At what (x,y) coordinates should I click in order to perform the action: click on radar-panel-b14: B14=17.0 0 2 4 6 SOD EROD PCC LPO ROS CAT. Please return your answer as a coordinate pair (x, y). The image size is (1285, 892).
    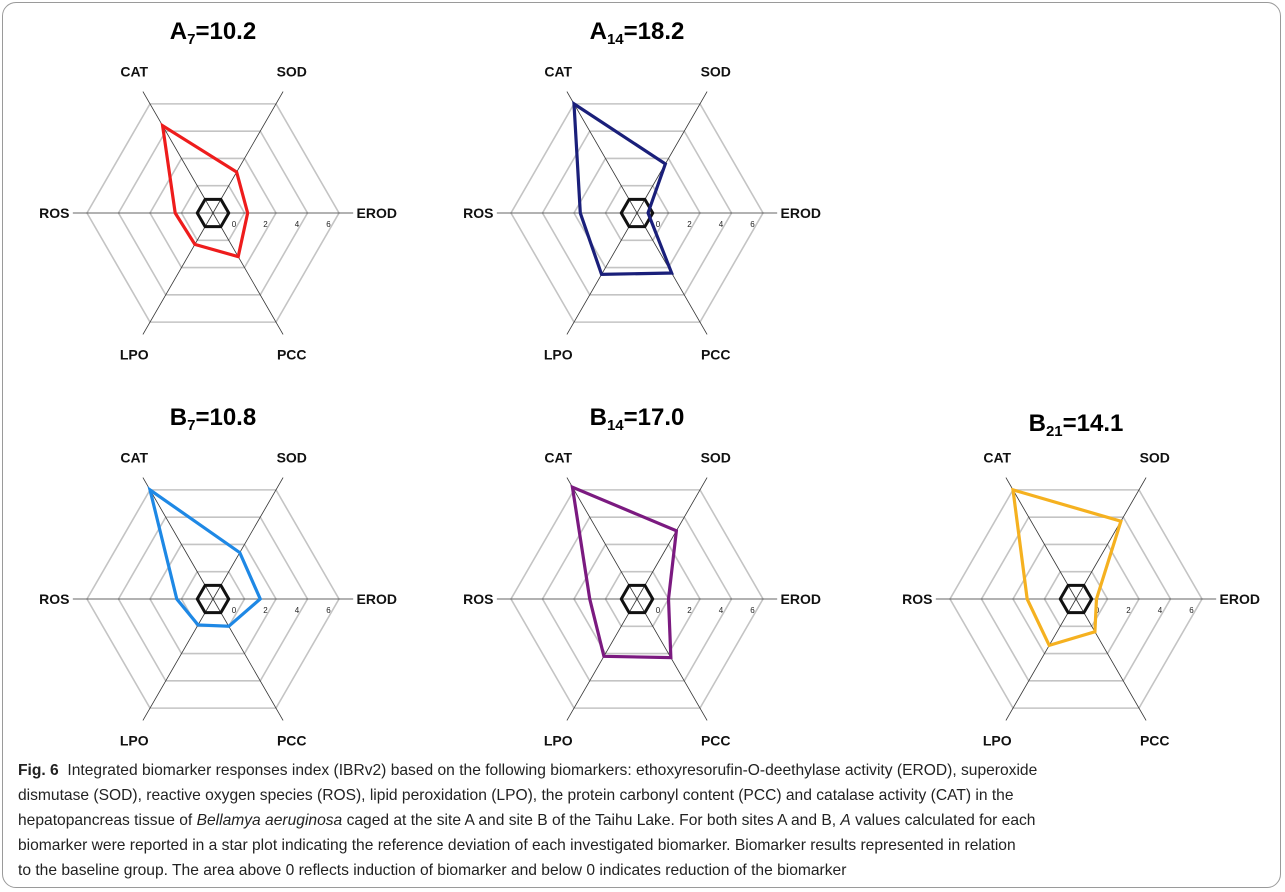
    Looking at the image, I should click on (637, 599).